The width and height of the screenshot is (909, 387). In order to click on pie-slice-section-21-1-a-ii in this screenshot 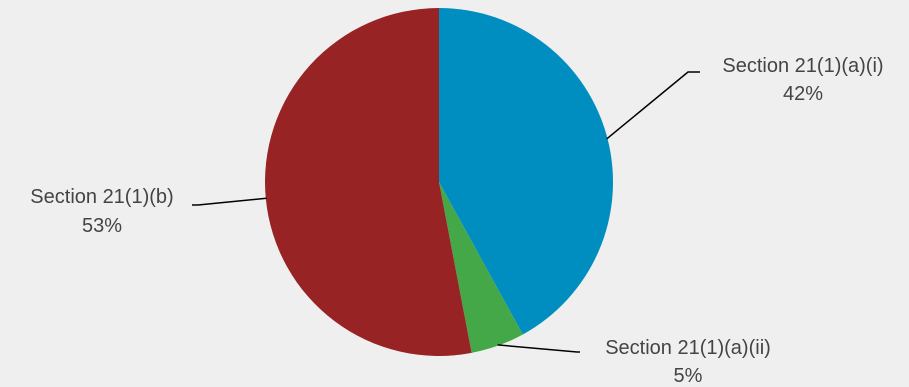, I will do `click(481, 267)`.